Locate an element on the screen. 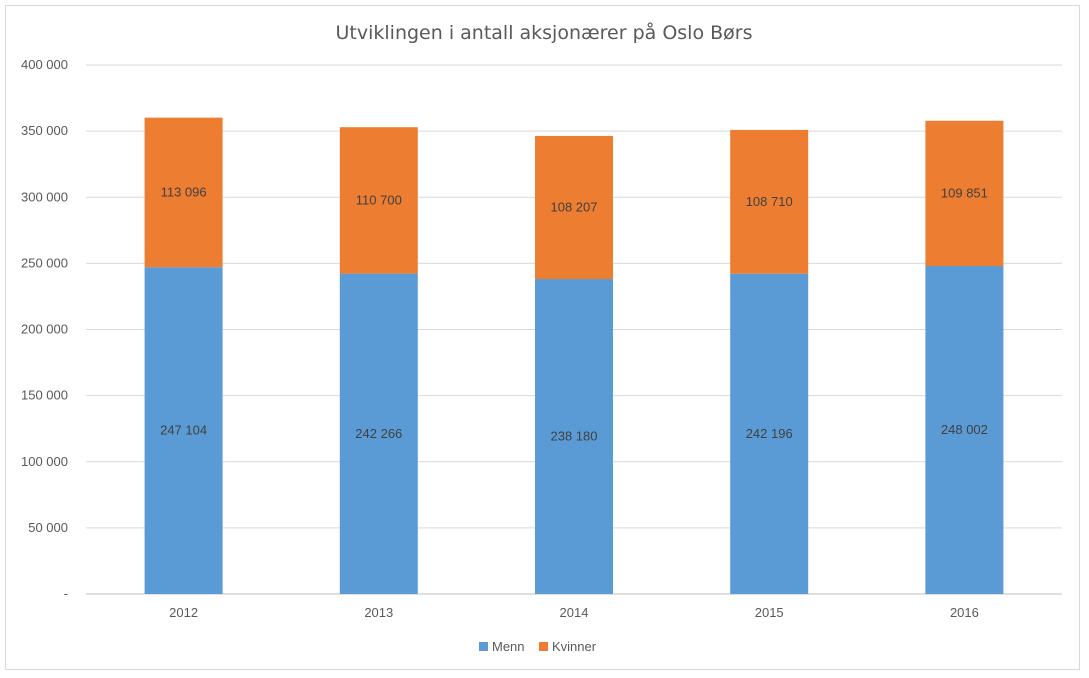 The height and width of the screenshot is (678, 1089). y-tick-label: - is located at coordinates (66, 593).